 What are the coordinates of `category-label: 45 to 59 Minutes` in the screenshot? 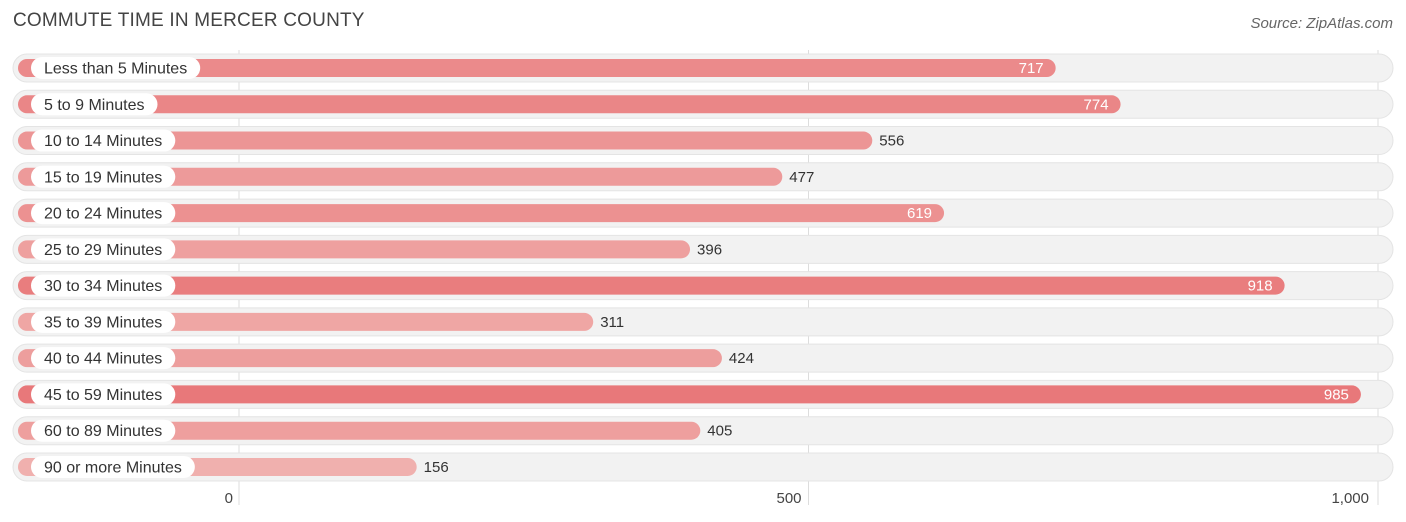 It's located at (103, 395).